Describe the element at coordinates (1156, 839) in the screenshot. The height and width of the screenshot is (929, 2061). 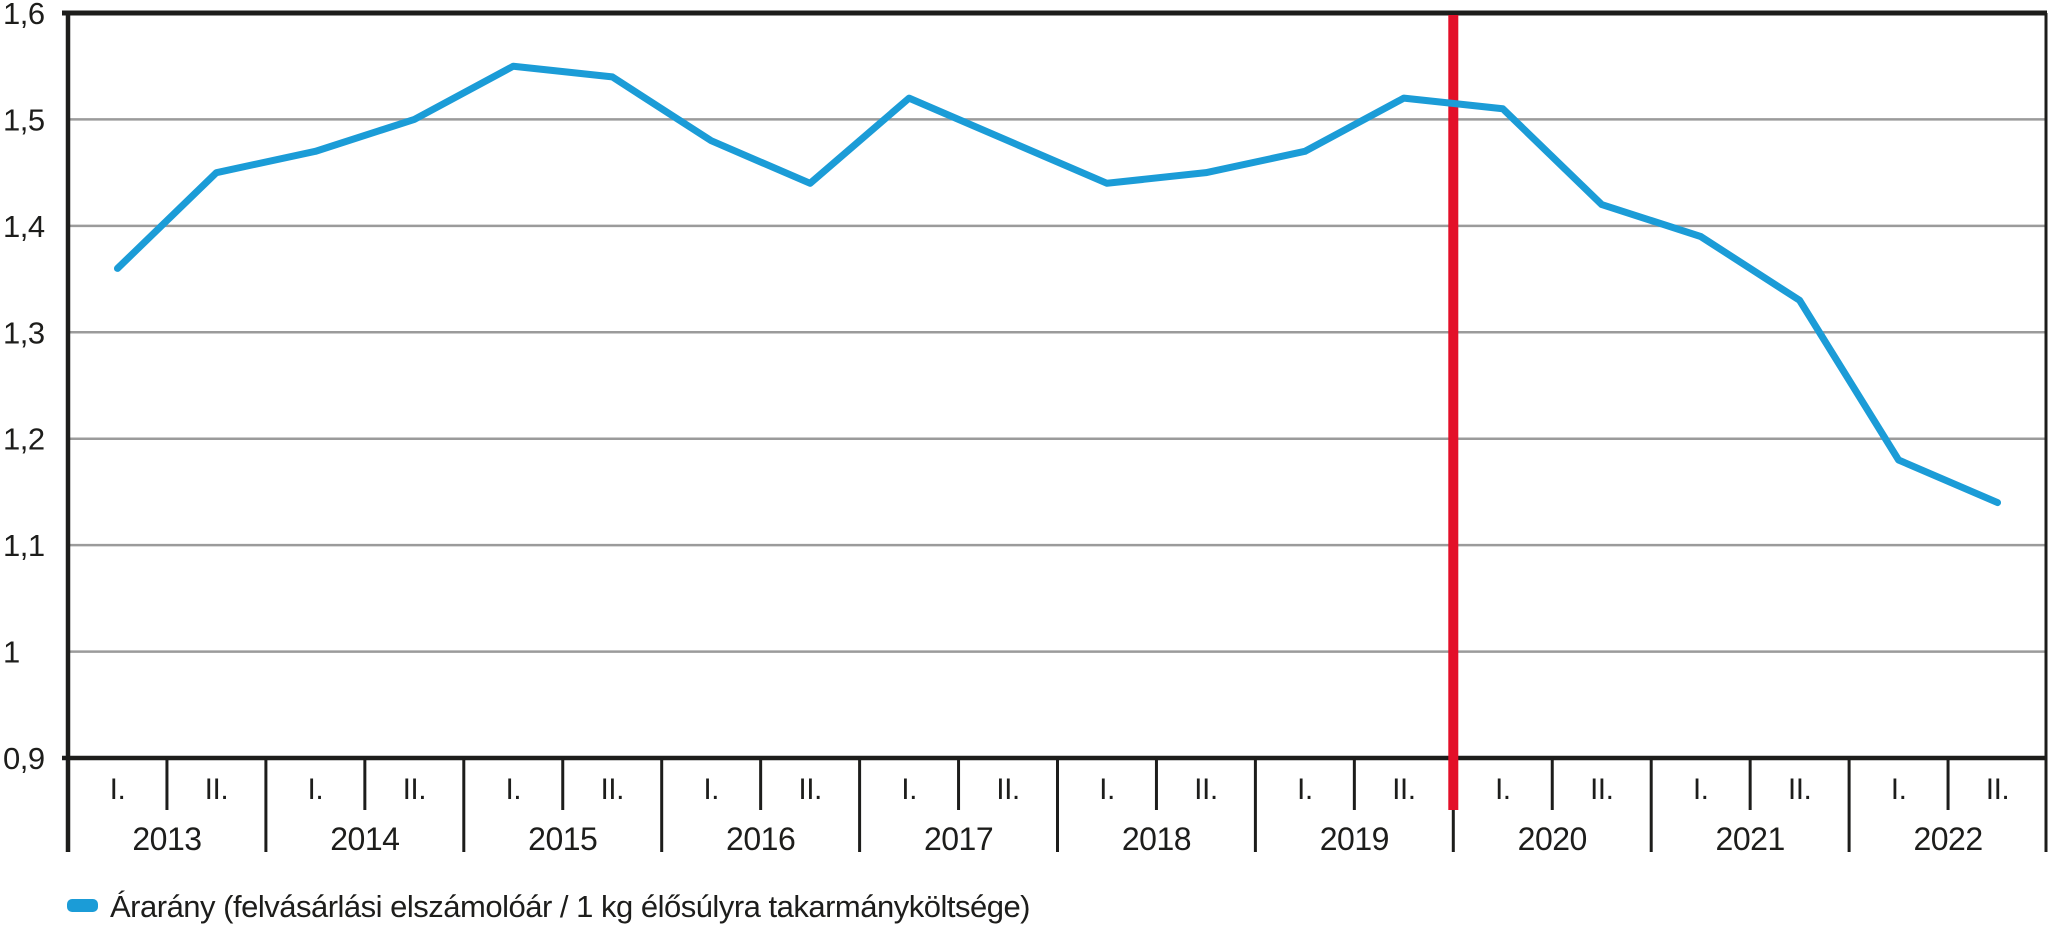
I see `year-label: 2018` at that location.